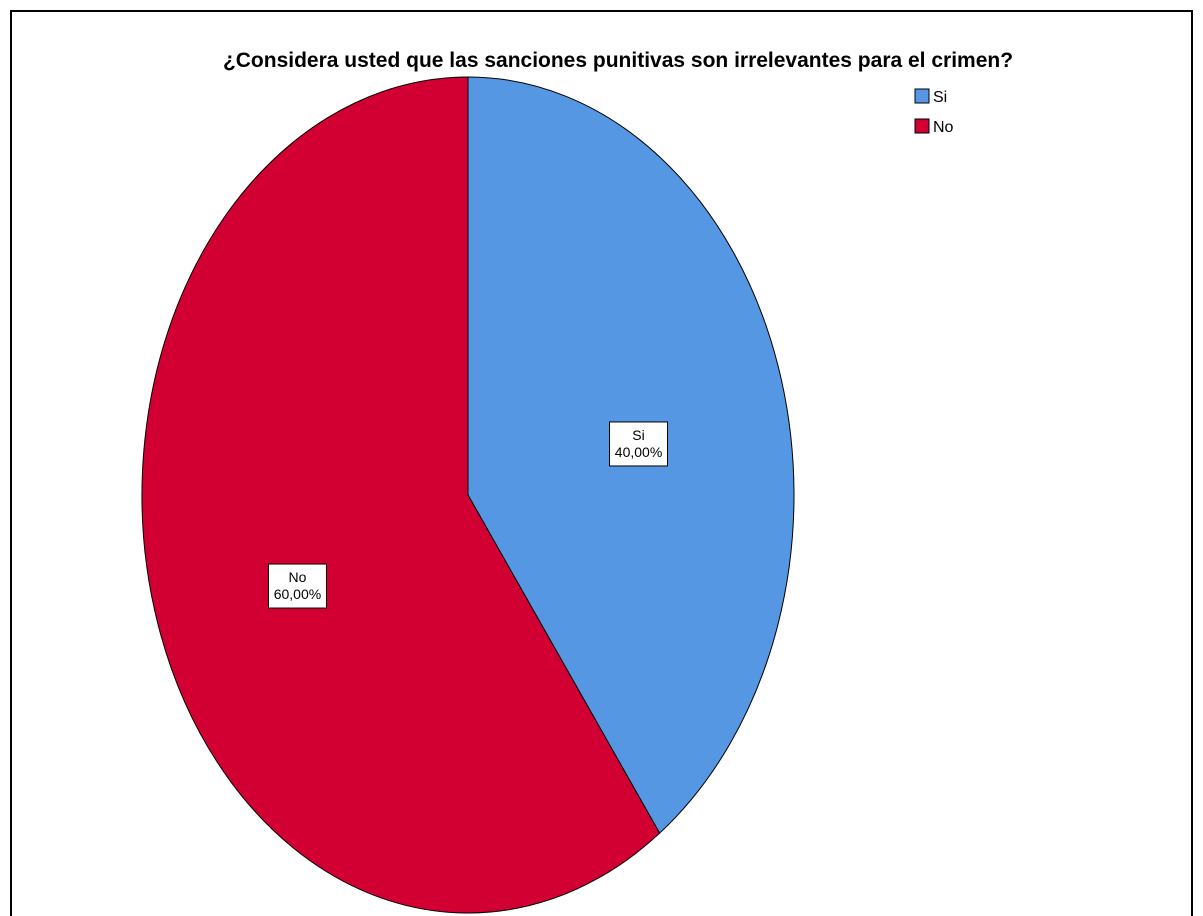 The width and height of the screenshot is (1203, 916). What do you see at coordinates (922, 96) in the screenshot?
I see `legend-swatch-si` at bounding box center [922, 96].